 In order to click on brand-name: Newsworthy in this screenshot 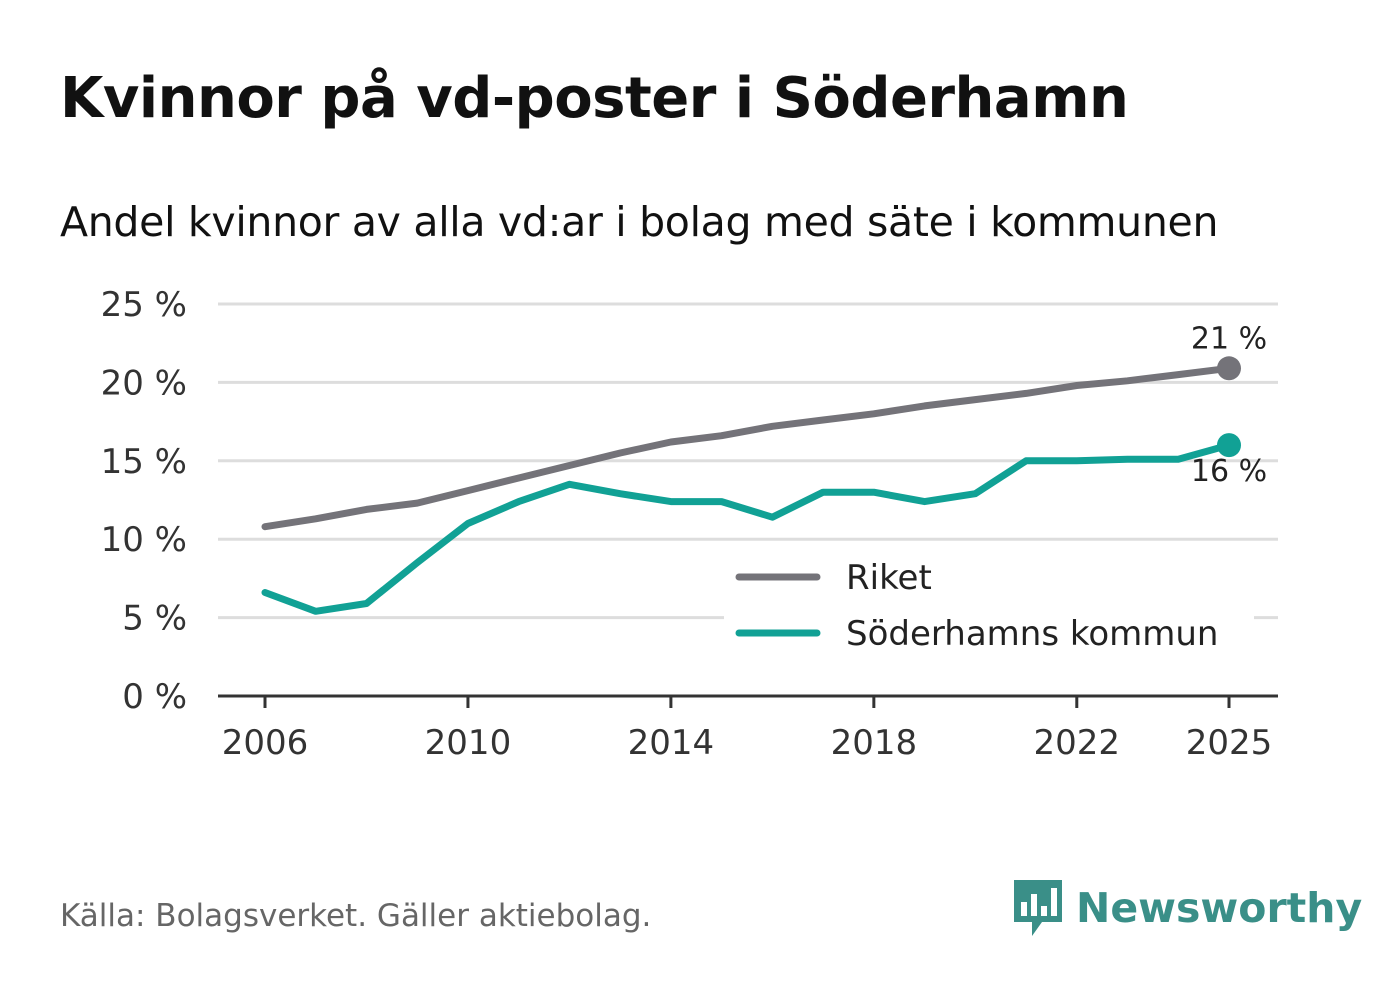, I will do `click(1219, 908)`.